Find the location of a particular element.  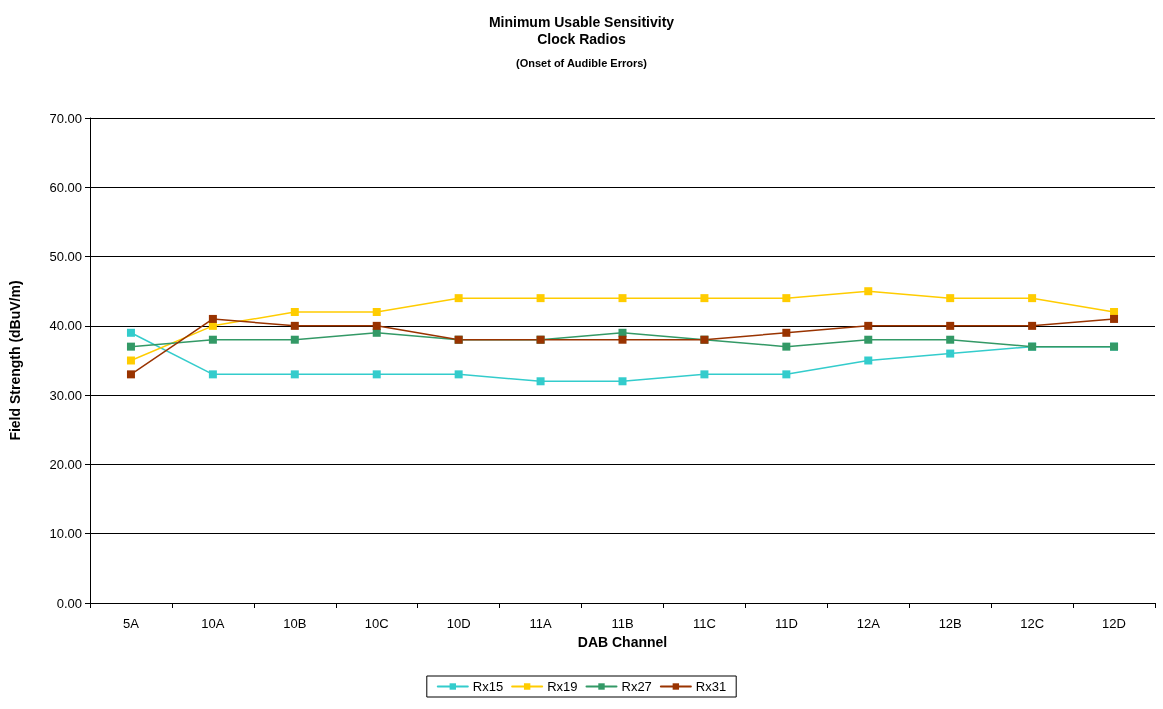

x-tick-label: 11A is located at coordinates (540, 623).